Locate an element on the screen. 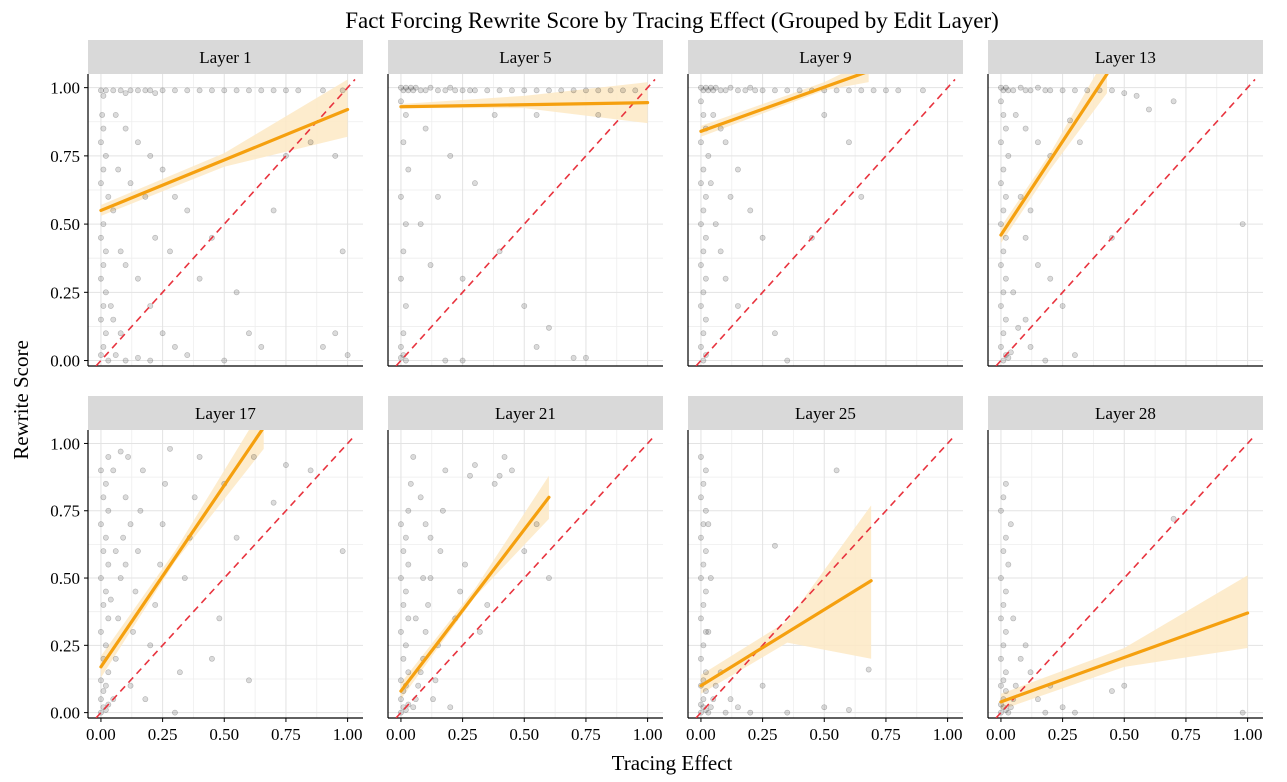 The width and height of the screenshot is (1287, 782). x-tick-label: 0.00 is located at coordinates (101, 734).